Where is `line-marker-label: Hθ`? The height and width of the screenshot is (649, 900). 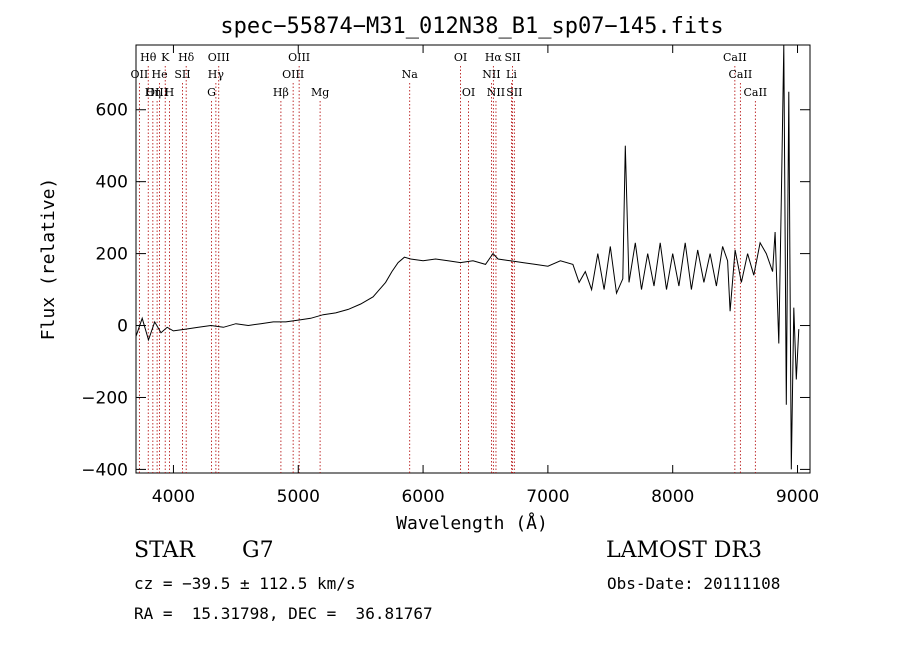 line-marker-label: Hθ is located at coordinates (148, 57).